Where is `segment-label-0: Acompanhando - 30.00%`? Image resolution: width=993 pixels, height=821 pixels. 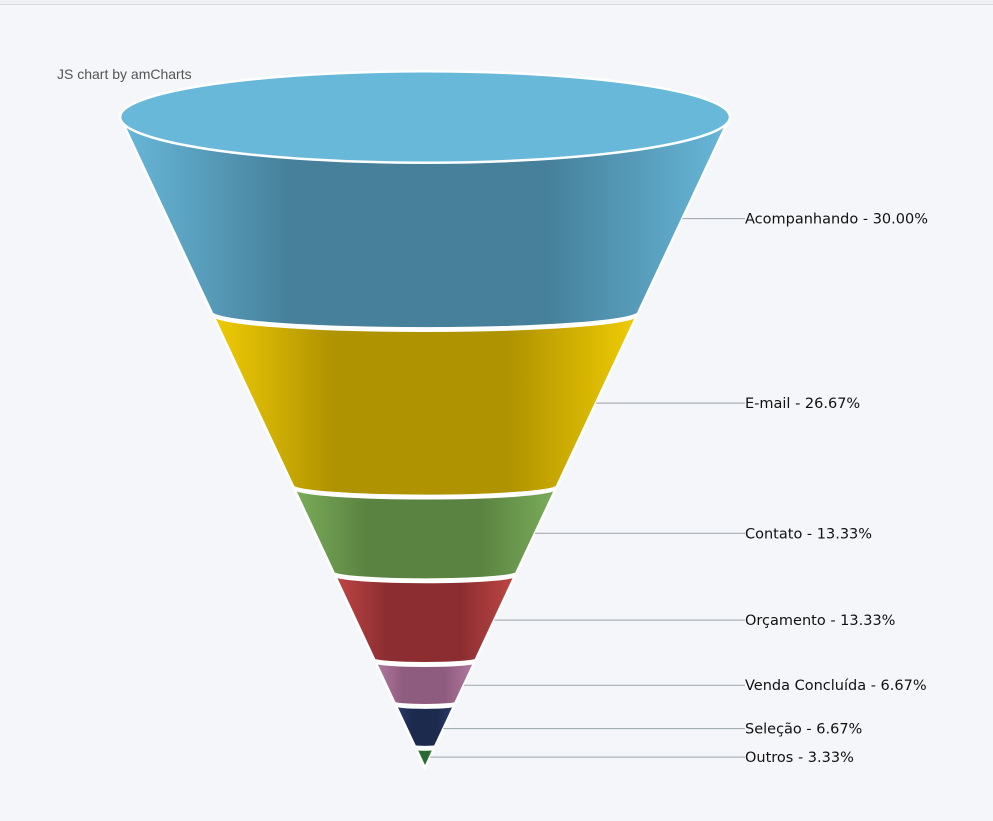
segment-label-0: Acompanhando - 30.00% is located at coordinates (836, 220).